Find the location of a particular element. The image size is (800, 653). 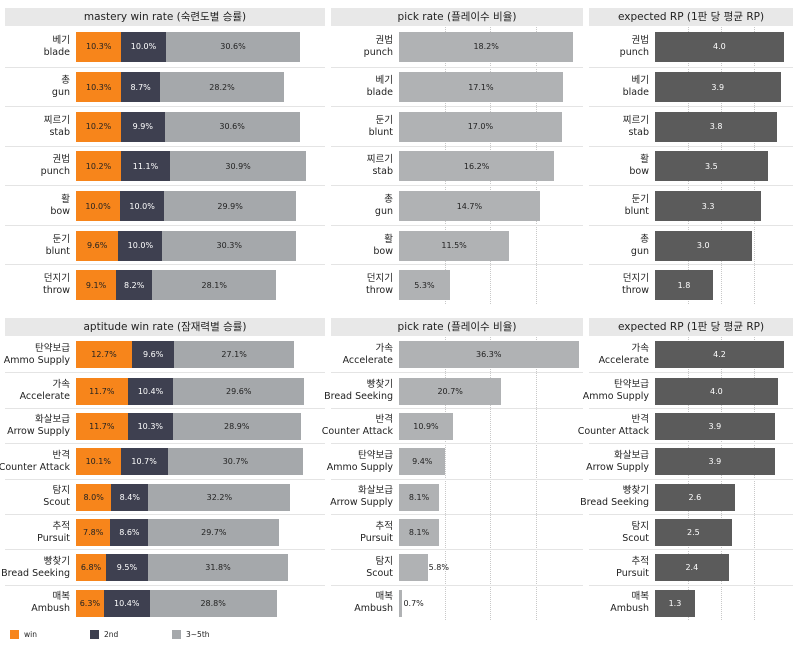

category-label: 탐지 Scout is located at coordinates (362, 567).